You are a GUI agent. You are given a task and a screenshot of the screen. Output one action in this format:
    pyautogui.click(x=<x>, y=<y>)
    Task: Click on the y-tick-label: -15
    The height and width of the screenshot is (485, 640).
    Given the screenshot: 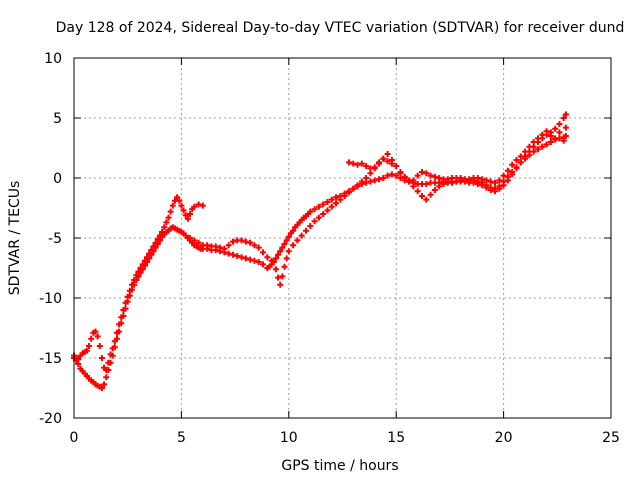 What is the action you would take?
    pyautogui.click(x=50, y=359)
    